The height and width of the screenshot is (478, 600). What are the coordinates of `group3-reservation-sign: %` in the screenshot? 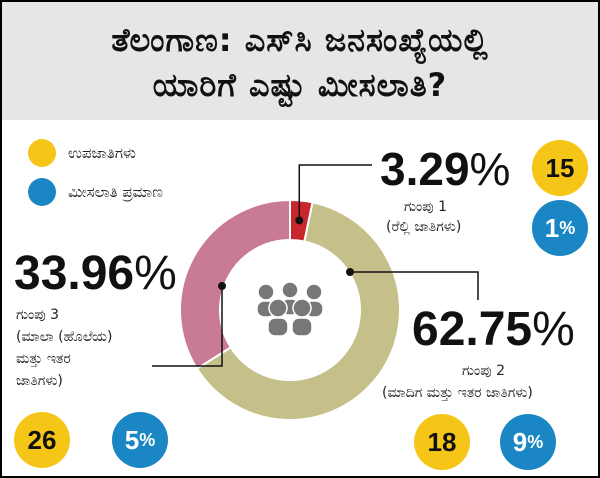 It's located at (147, 439).